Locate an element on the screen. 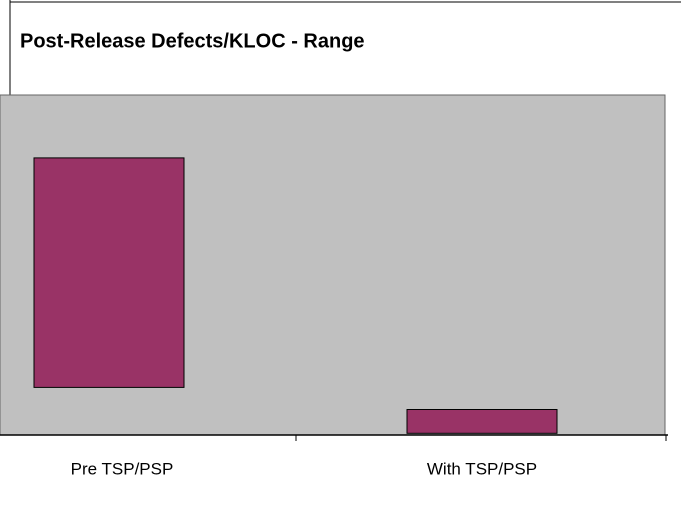 The height and width of the screenshot is (505, 681). chart-title: Post-Release Defects/KLOC - Range is located at coordinates (192, 41).